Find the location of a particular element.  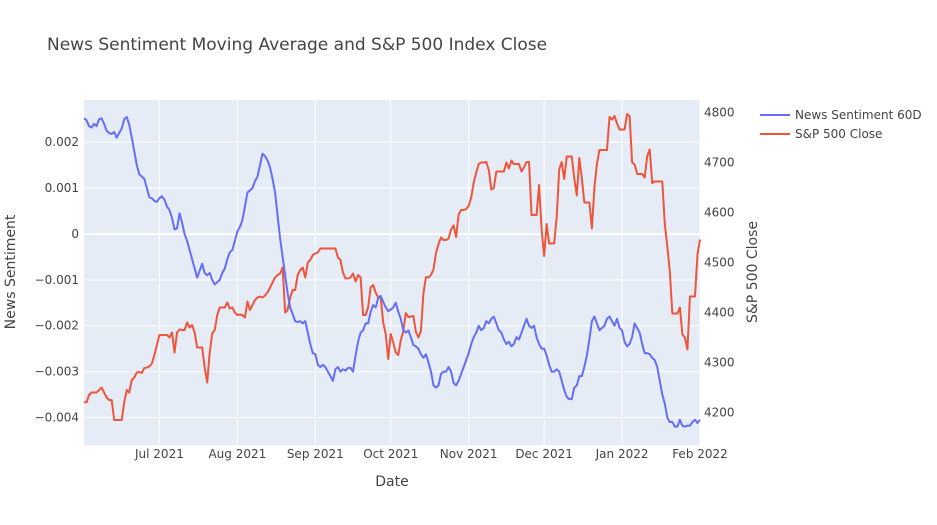

x-tick-label: Sep 2021 is located at coordinates (315, 454).